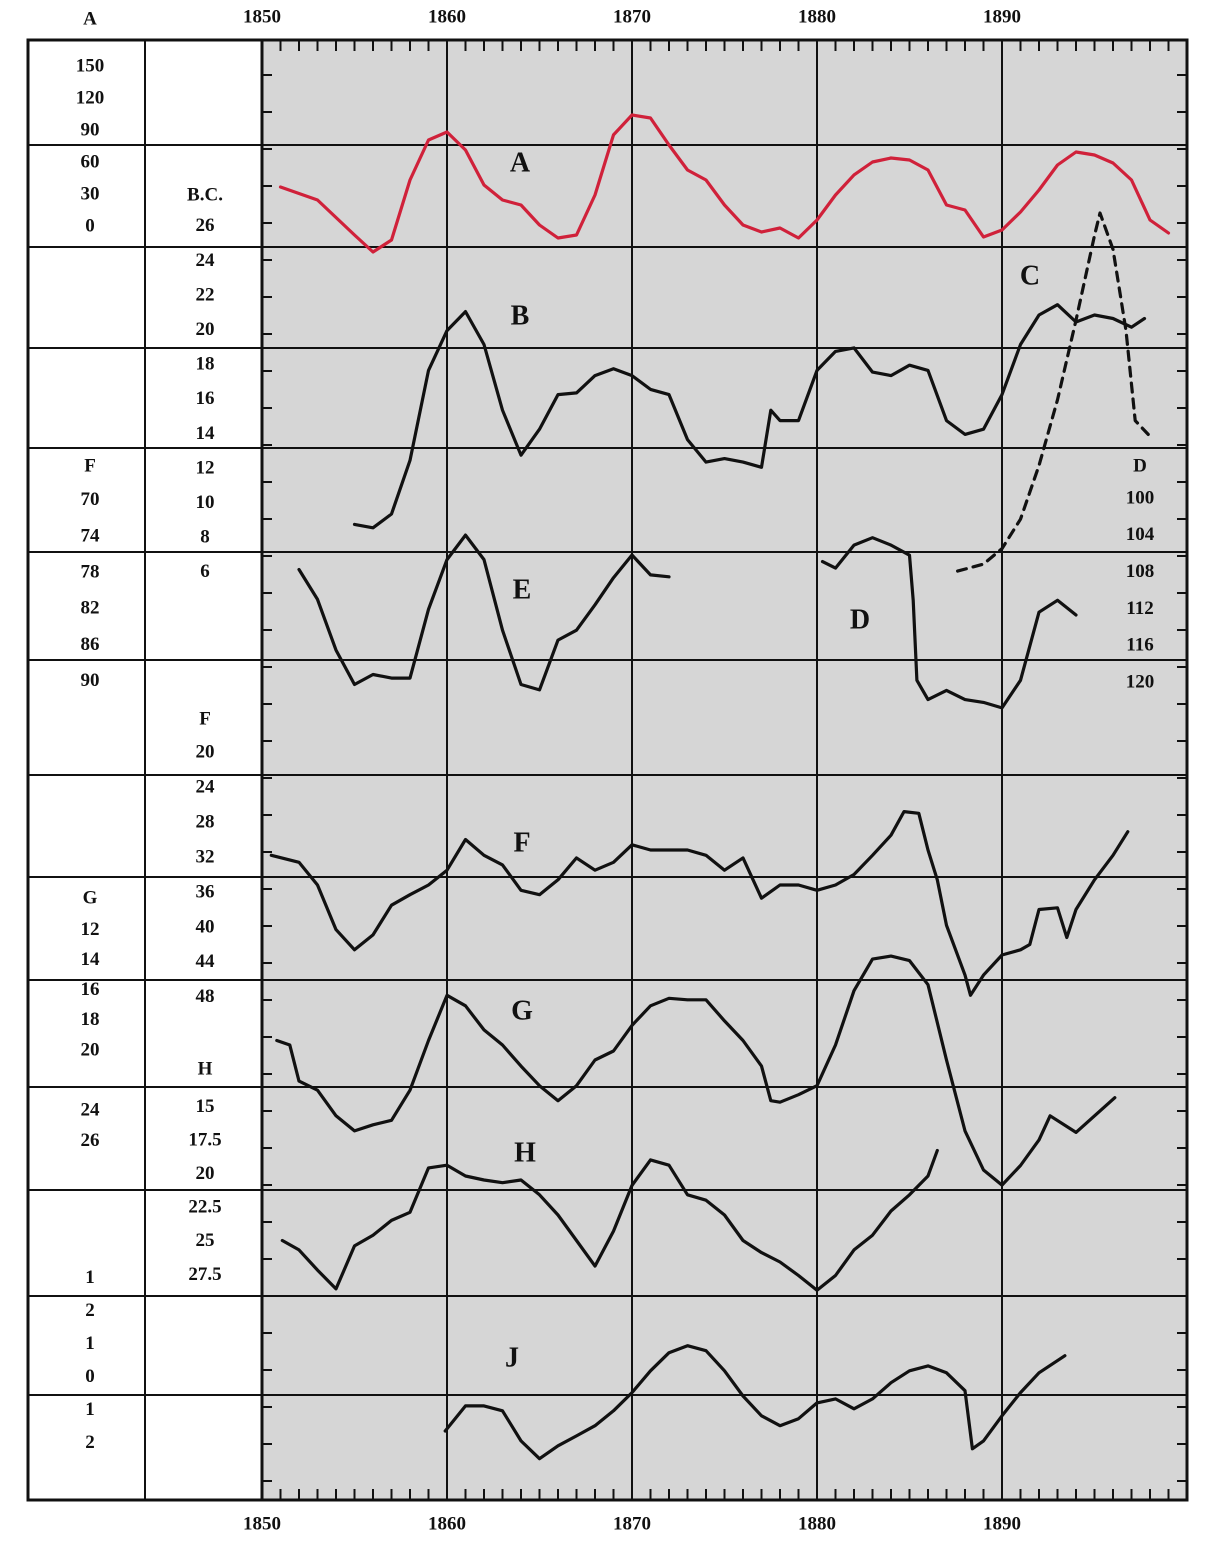 This screenshot has width=1207, height=1553. I want to click on y-tick-label: 22.5, so click(204, 1207).